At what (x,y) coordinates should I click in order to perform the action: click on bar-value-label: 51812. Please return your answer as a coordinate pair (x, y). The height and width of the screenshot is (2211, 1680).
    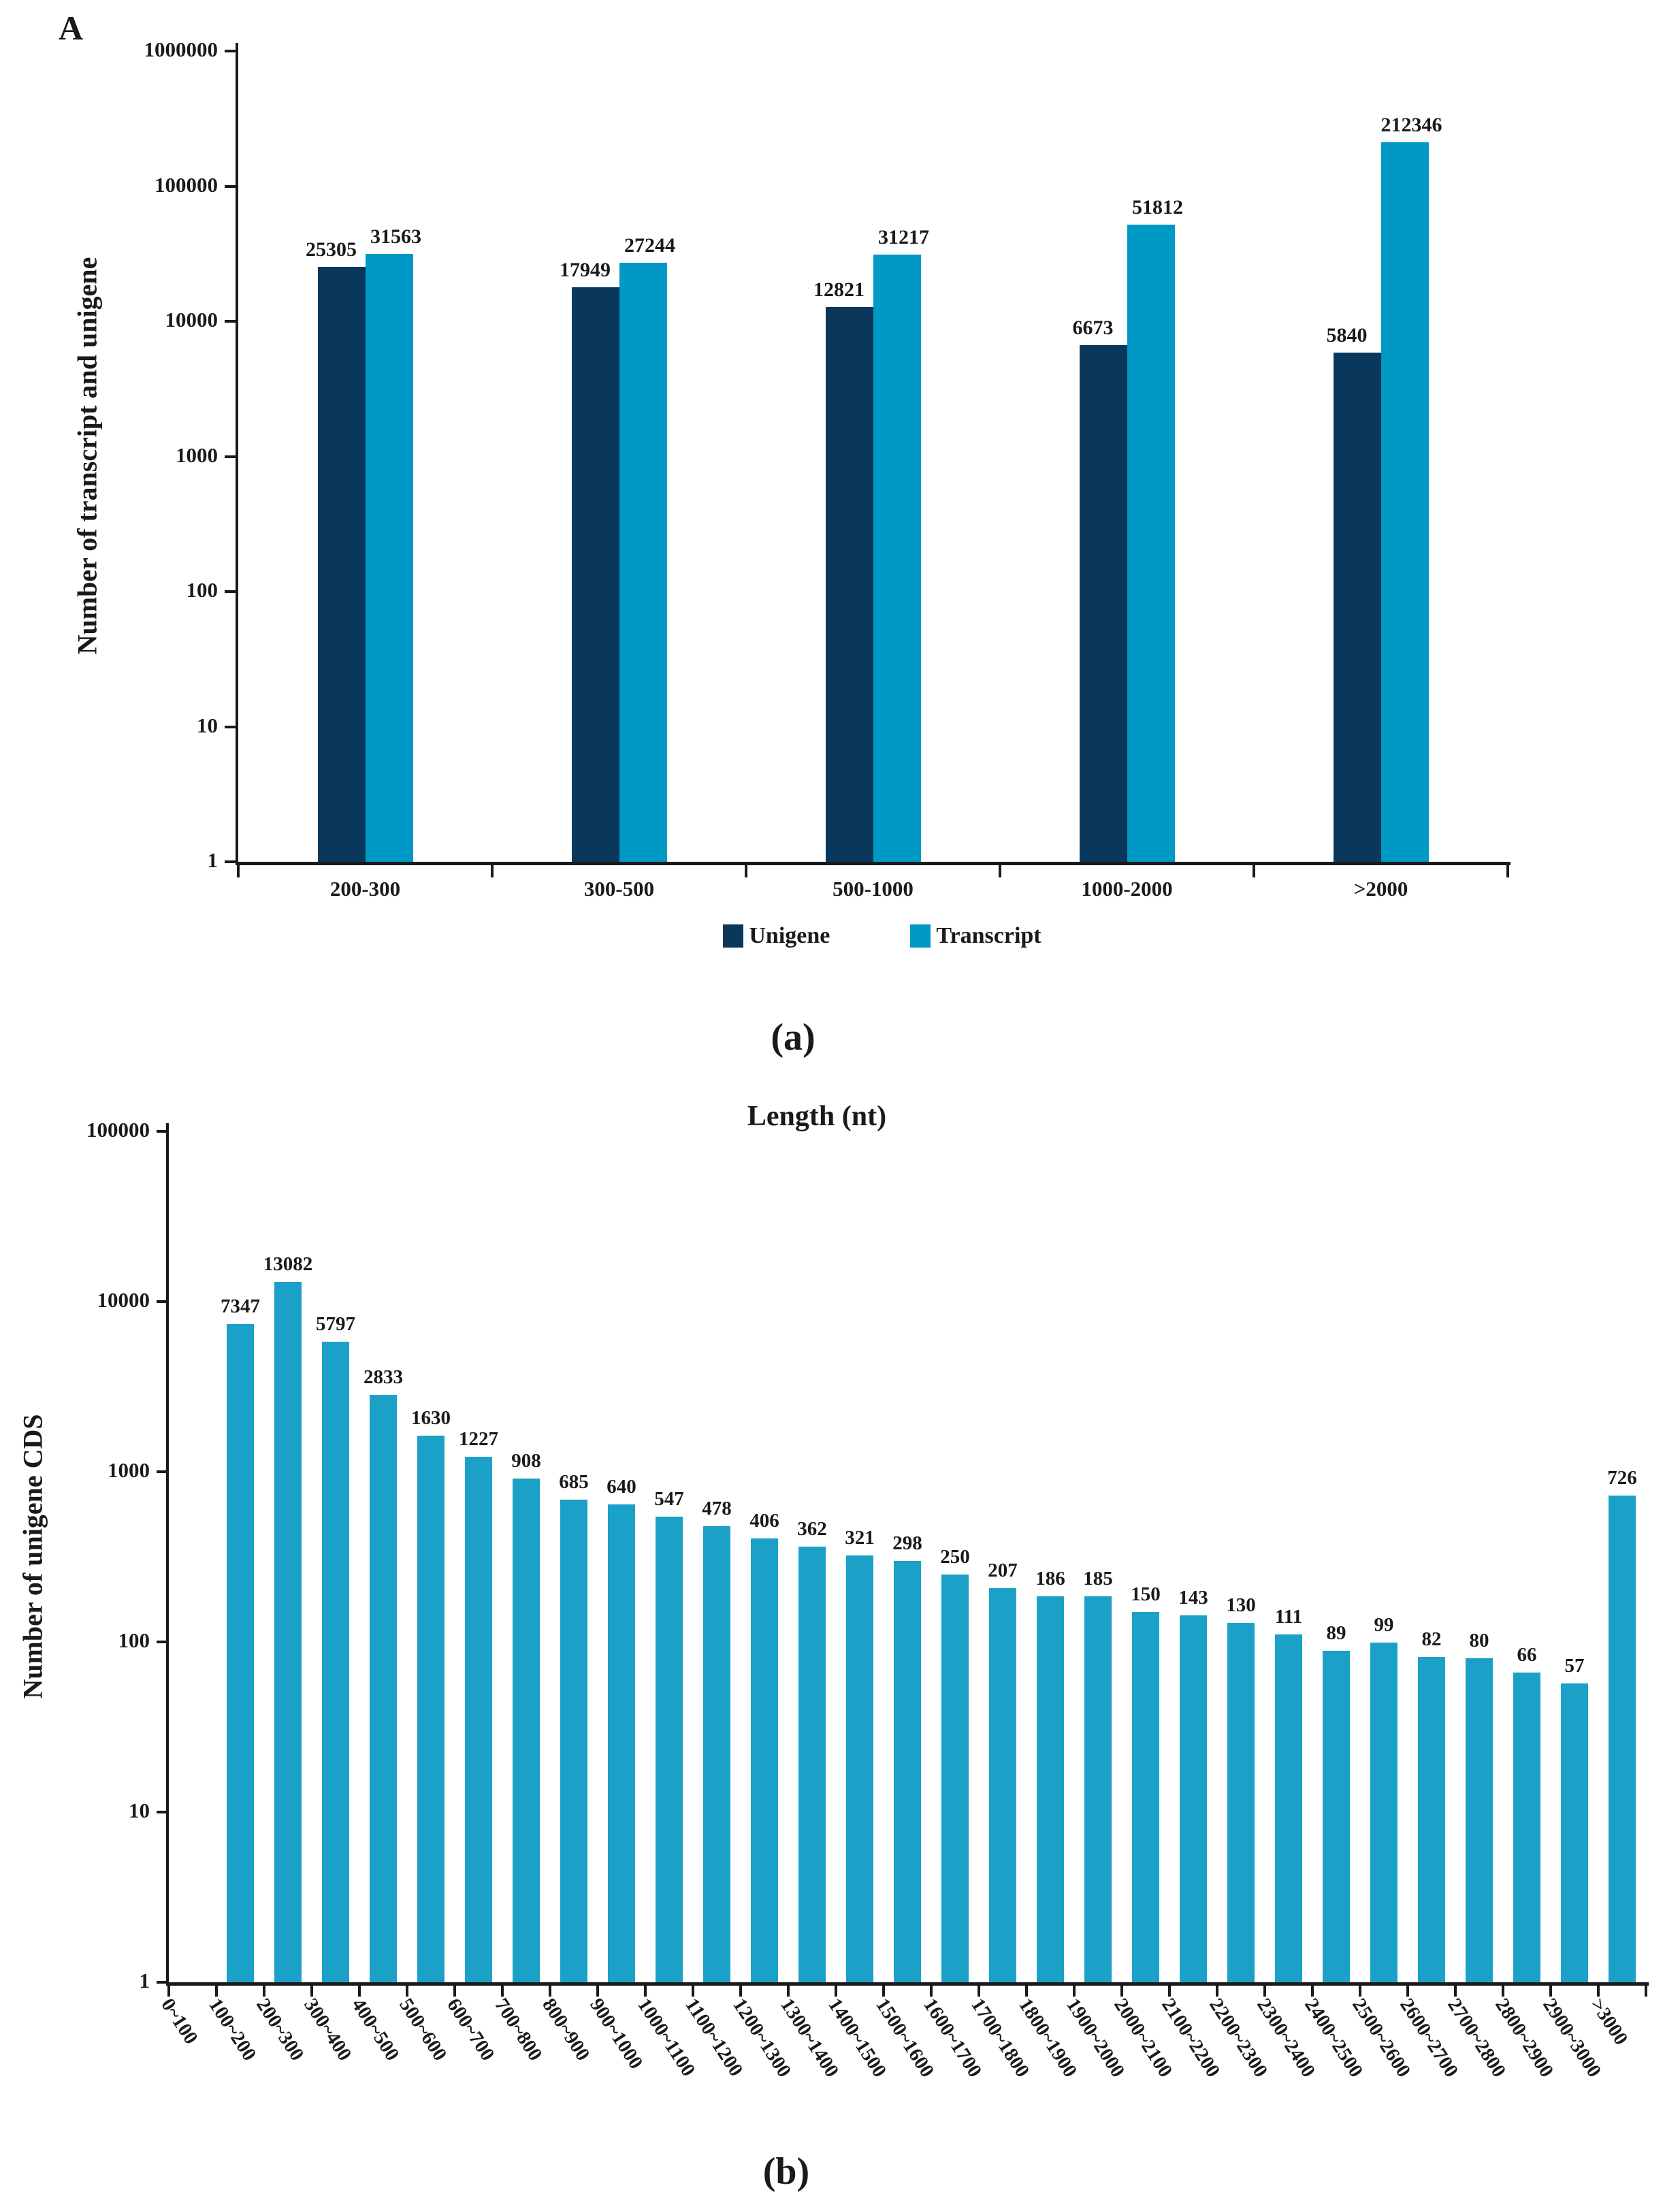
    Looking at the image, I should click on (1158, 207).